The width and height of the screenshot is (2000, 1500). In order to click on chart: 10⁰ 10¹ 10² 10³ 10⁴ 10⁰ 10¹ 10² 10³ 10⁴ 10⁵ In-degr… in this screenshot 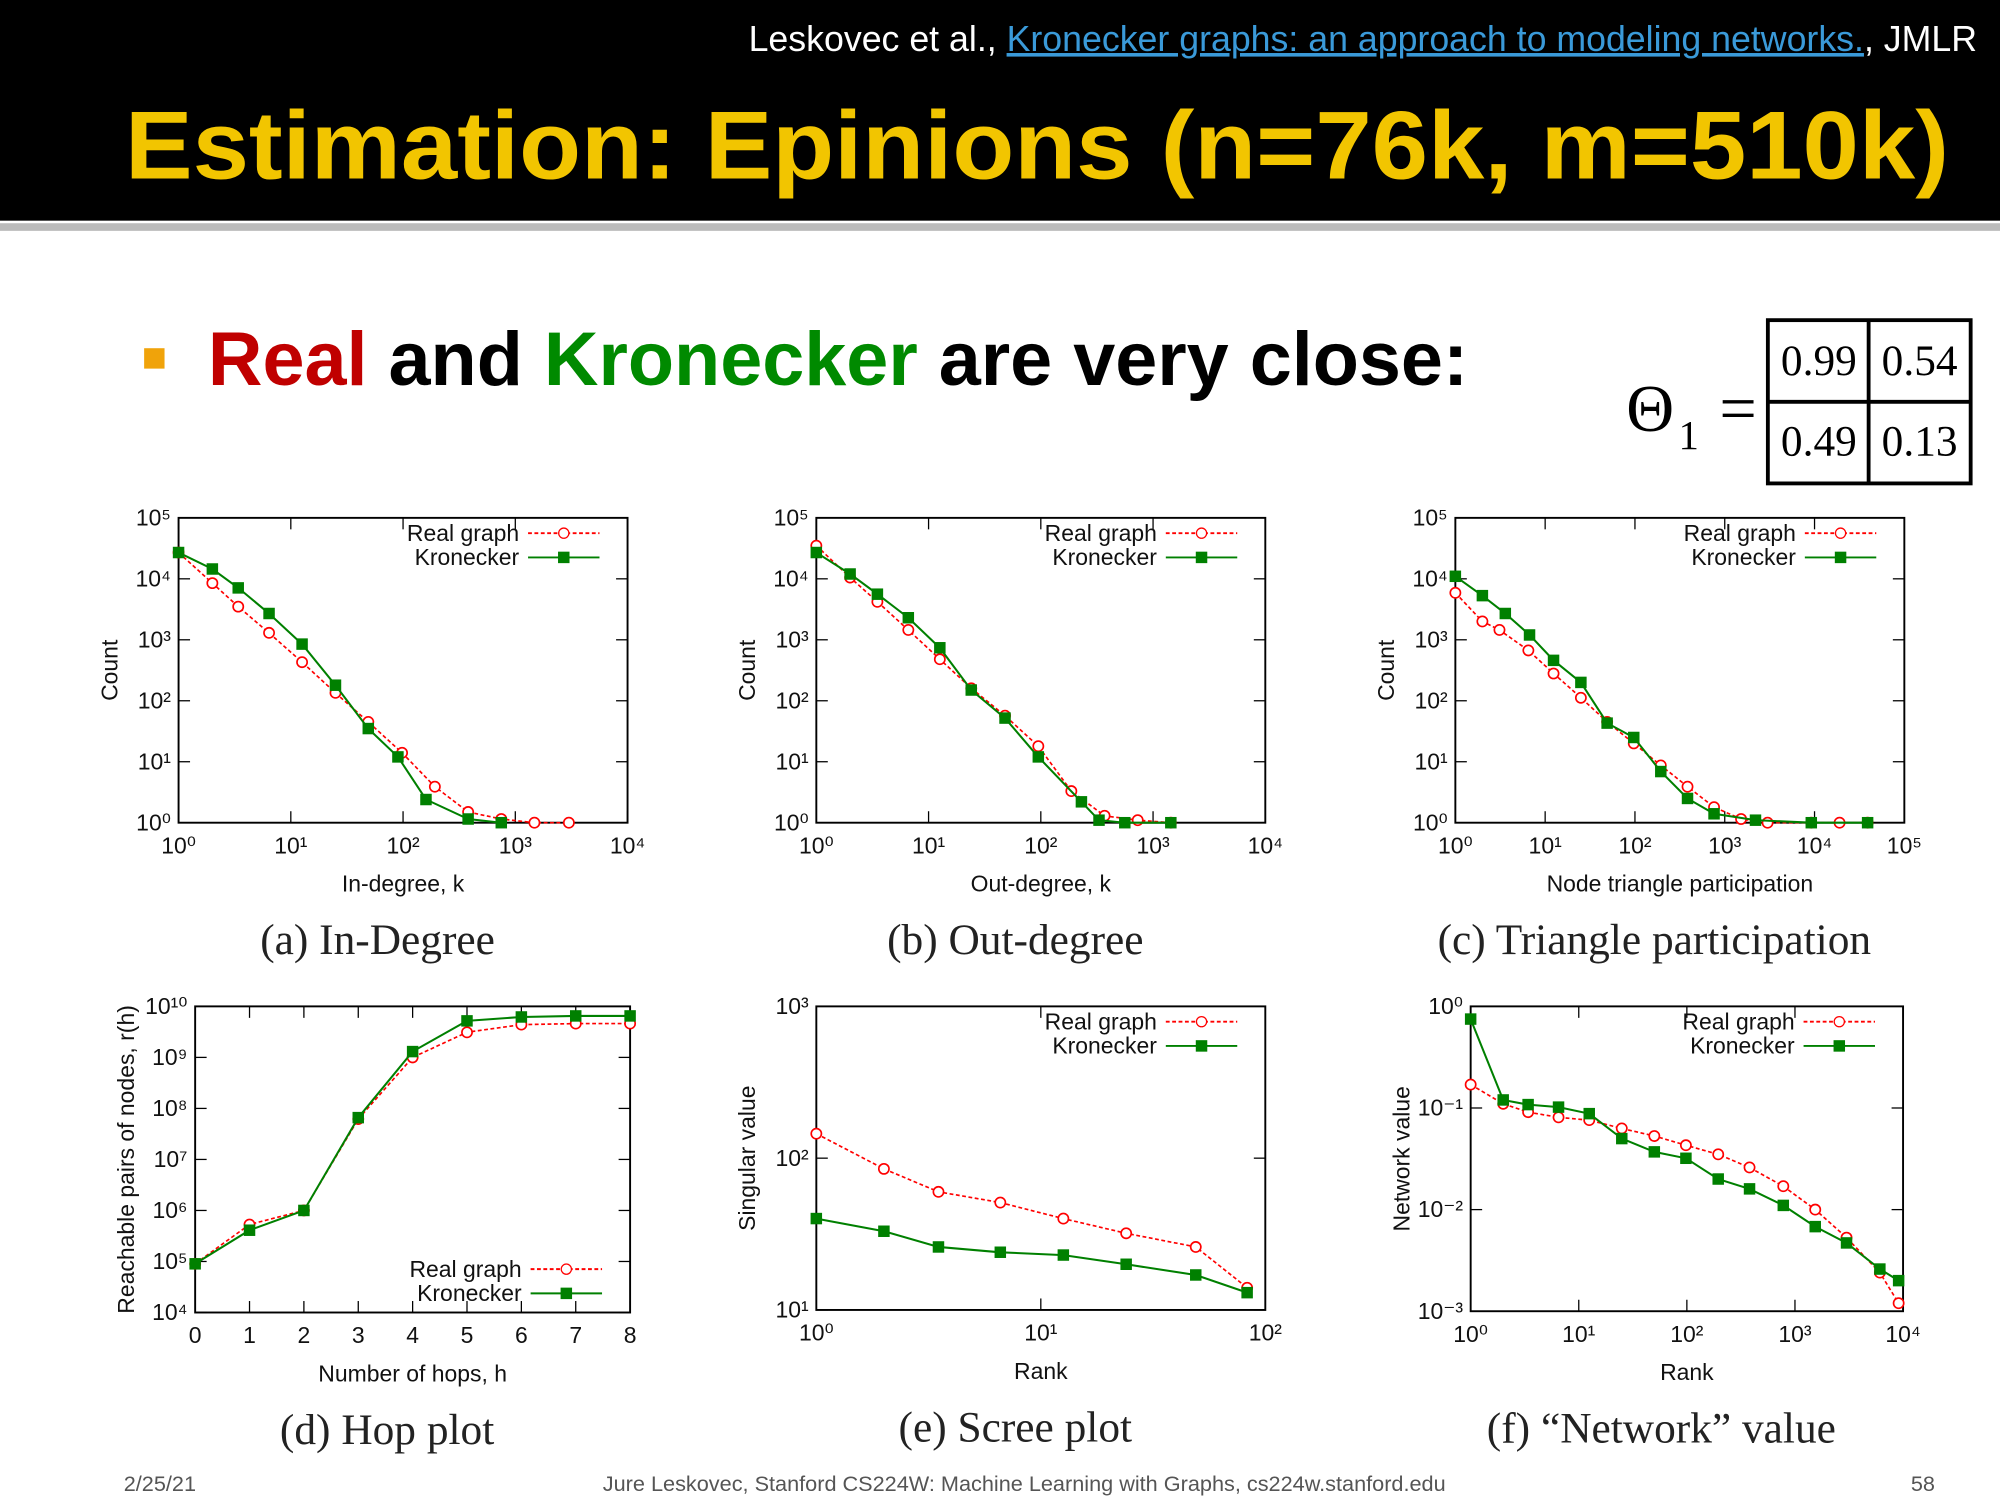, I will do `click(370, 735)`.